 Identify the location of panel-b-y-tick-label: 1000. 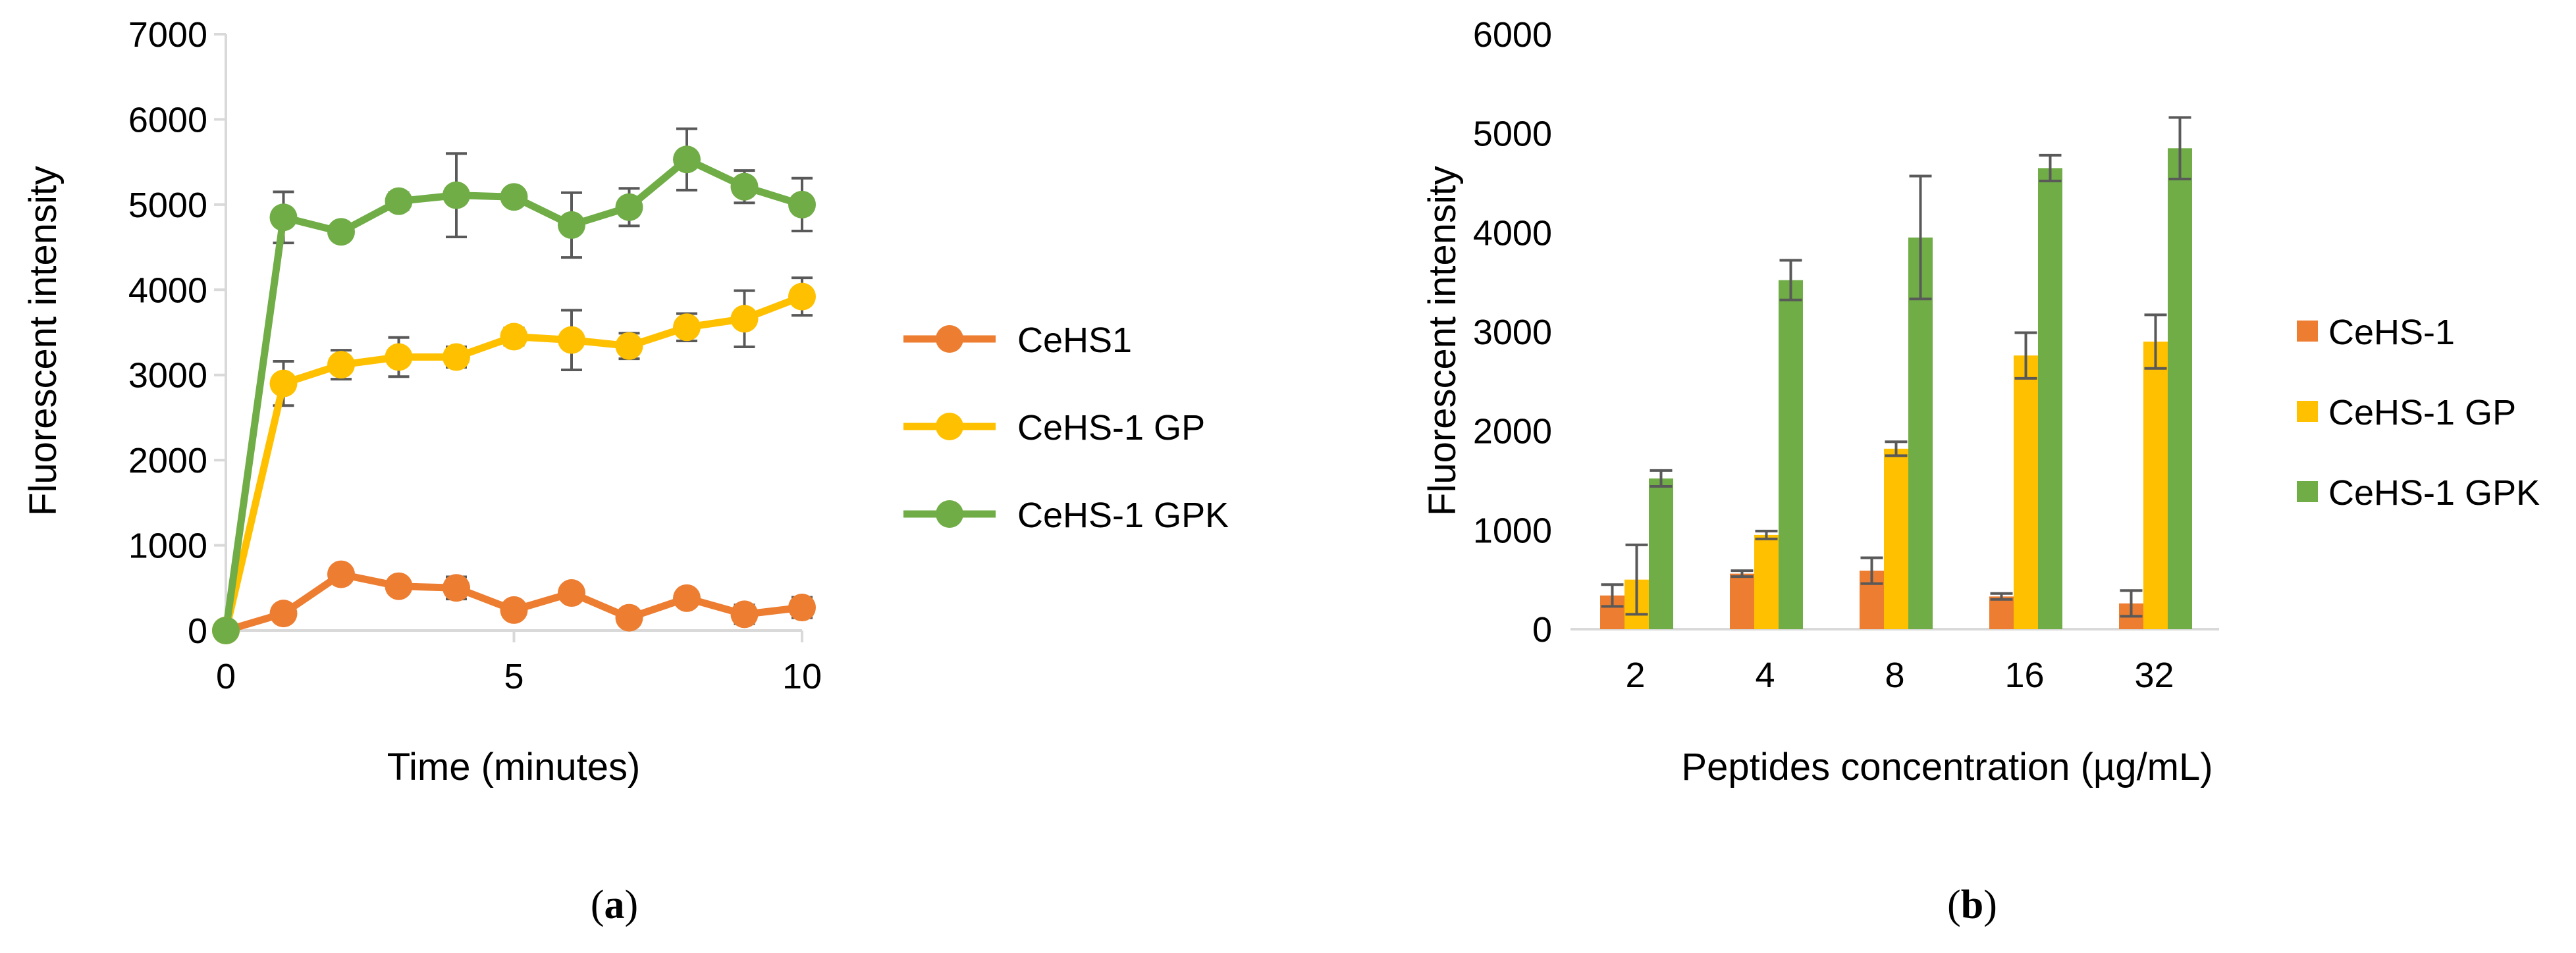
(1513, 530).